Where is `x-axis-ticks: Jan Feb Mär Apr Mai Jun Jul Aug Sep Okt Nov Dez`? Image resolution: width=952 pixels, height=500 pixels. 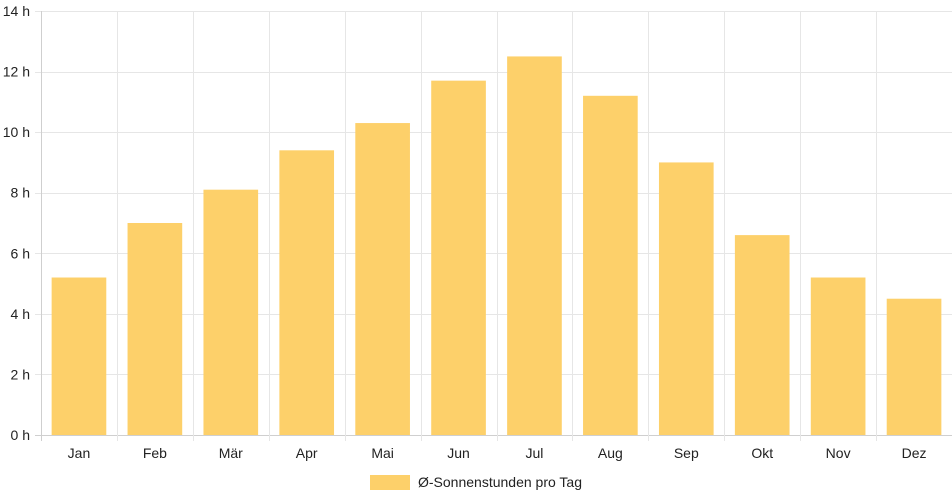 x-axis-ticks: Jan Feb Mär Apr Mai Jun Jul Aug Sep Okt Nov Dez is located at coordinates (497, 453).